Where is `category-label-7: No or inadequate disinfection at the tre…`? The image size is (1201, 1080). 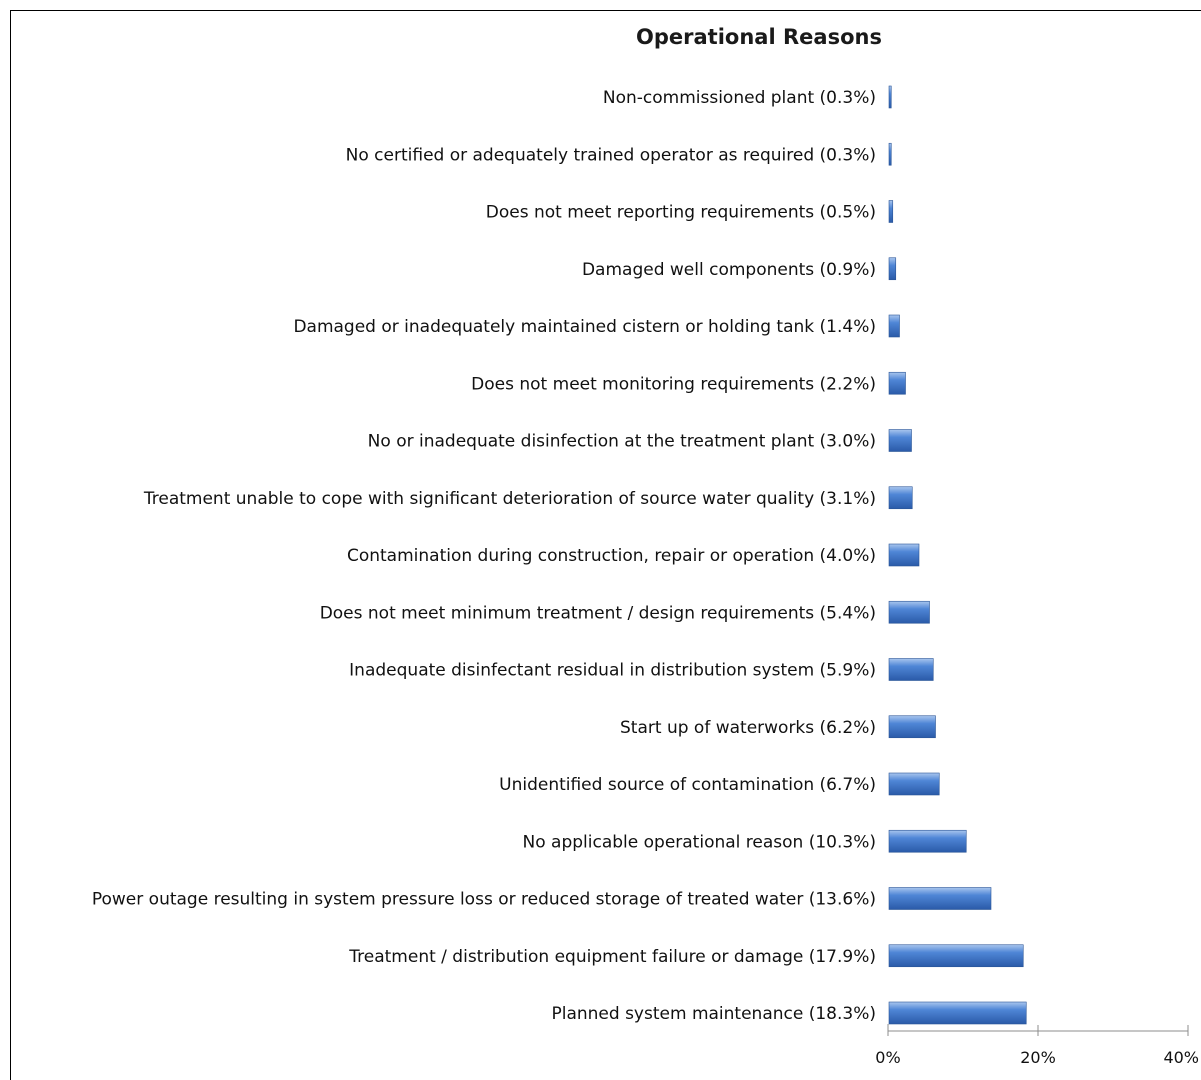
category-label-7: No or inadequate disinfection at the tre… is located at coordinates (622, 442).